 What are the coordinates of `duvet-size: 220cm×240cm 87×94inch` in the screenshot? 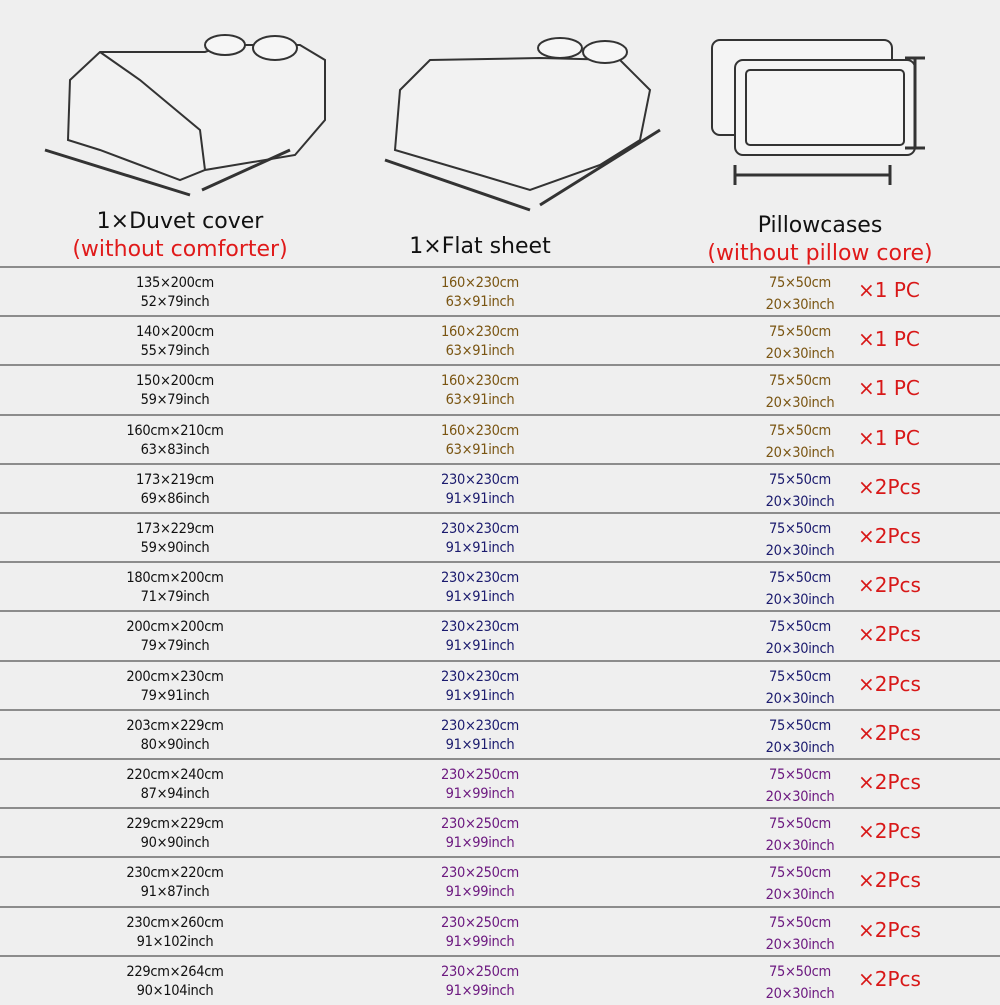 It's located at (175, 785).